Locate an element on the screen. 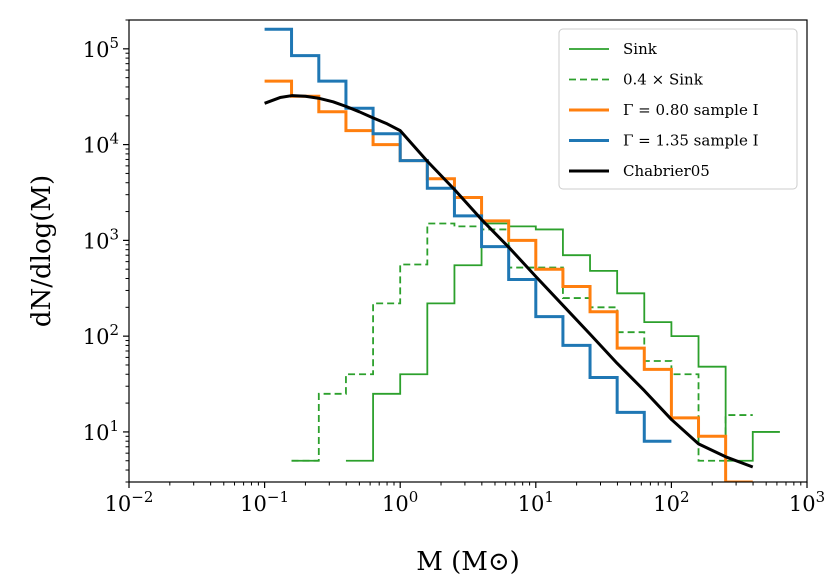  legend-label: 0.4 × Sink is located at coordinates (663, 80).